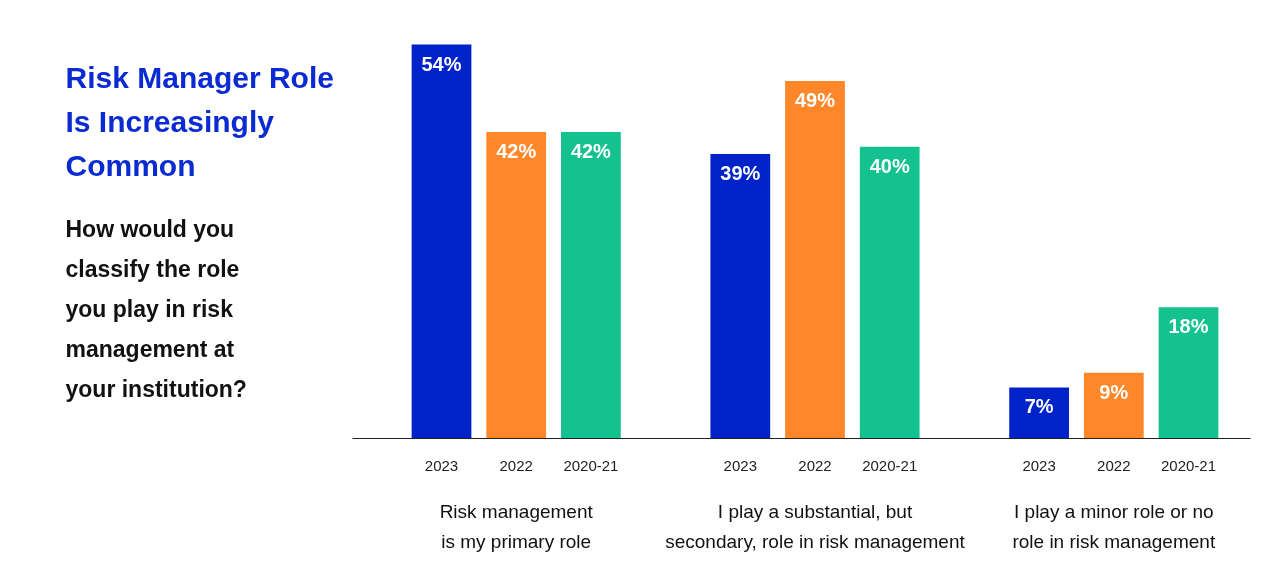  What do you see at coordinates (815, 99) in the screenshot?
I see `data-label: 49%` at bounding box center [815, 99].